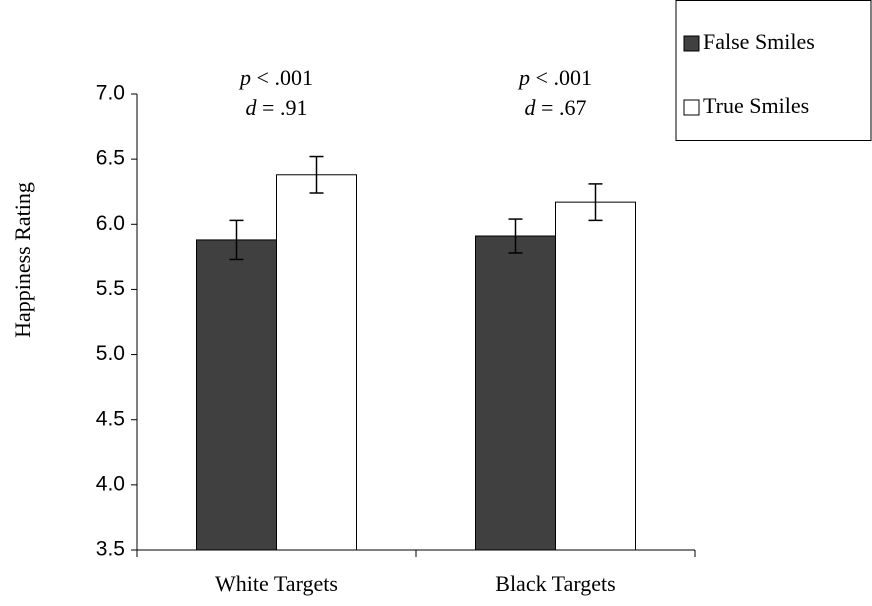  Describe the element at coordinates (110, 223) in the screenshot. I see `y-tick-label: 6.0` at that location.